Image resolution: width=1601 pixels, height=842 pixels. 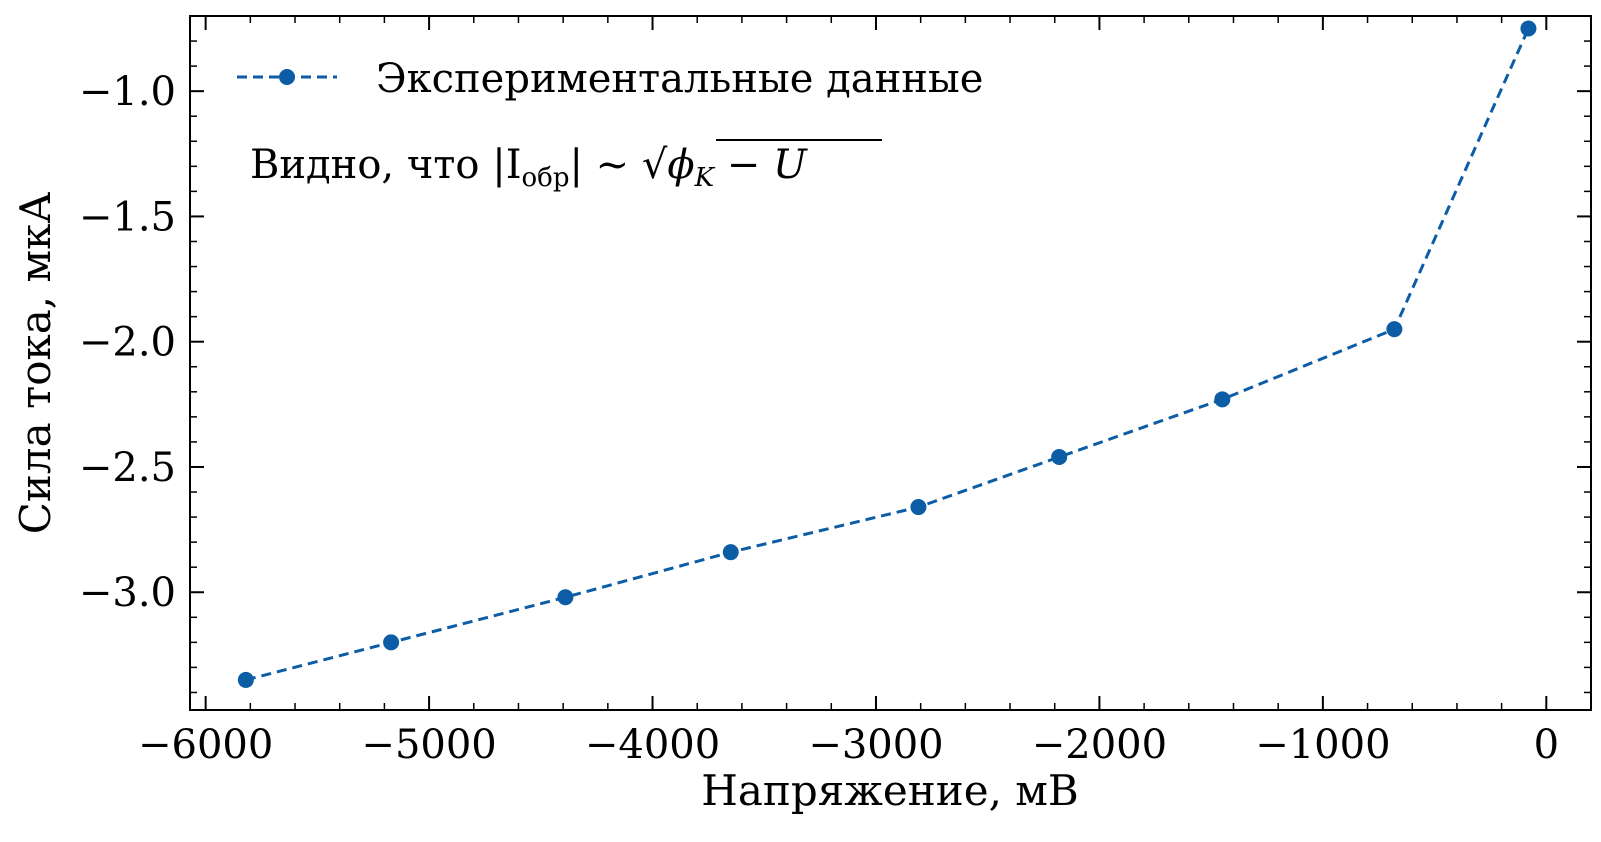 What do you see at coordinates (761, 165) in the screenshot?
I see `annotation-radicand-tail: − U` at bounding box center [761, 165].